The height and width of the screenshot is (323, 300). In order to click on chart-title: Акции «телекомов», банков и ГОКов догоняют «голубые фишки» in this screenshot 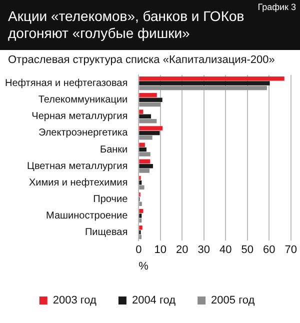, I will do `click(127, 25)`.